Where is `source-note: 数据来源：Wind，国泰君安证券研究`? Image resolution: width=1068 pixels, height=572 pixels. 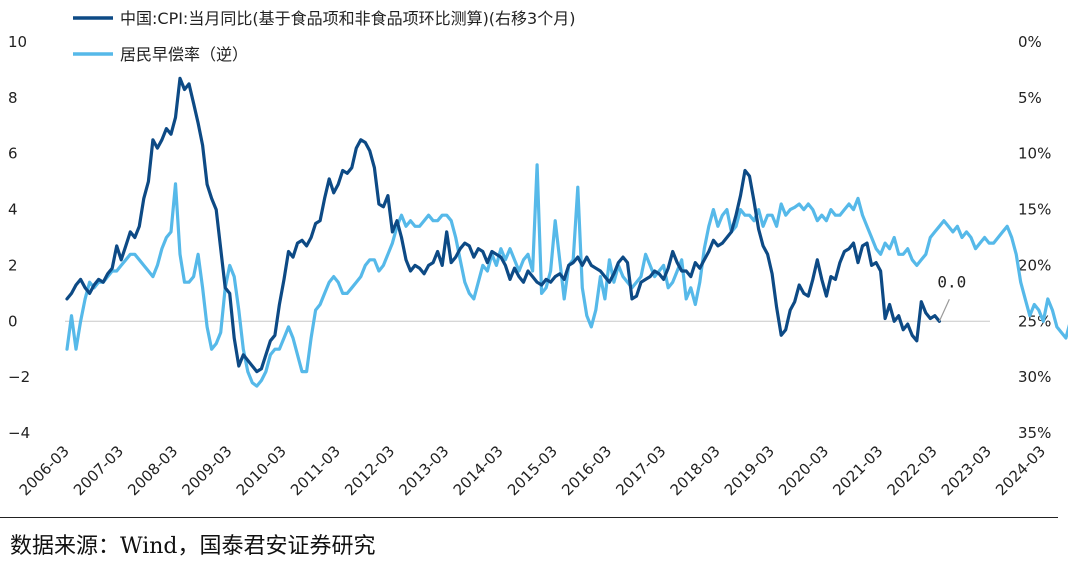
source-note: 数据来源：Wind，国泰君安证券研究 is located at coordinates (193, 546).